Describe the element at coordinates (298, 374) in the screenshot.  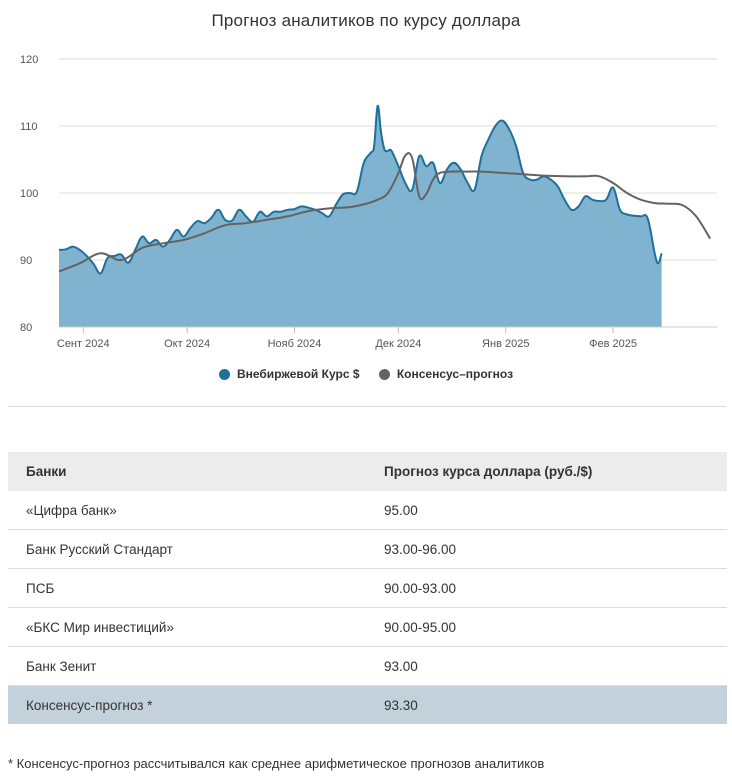
I see `legend-label-market: Внебиржевой Курс $` at that location.